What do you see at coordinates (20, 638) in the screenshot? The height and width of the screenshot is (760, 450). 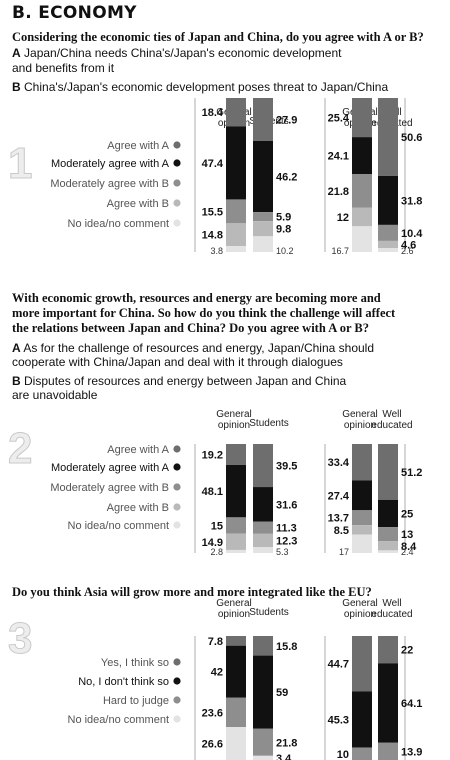 I see `chart3-number: 3` at bounding box center [20, 638].